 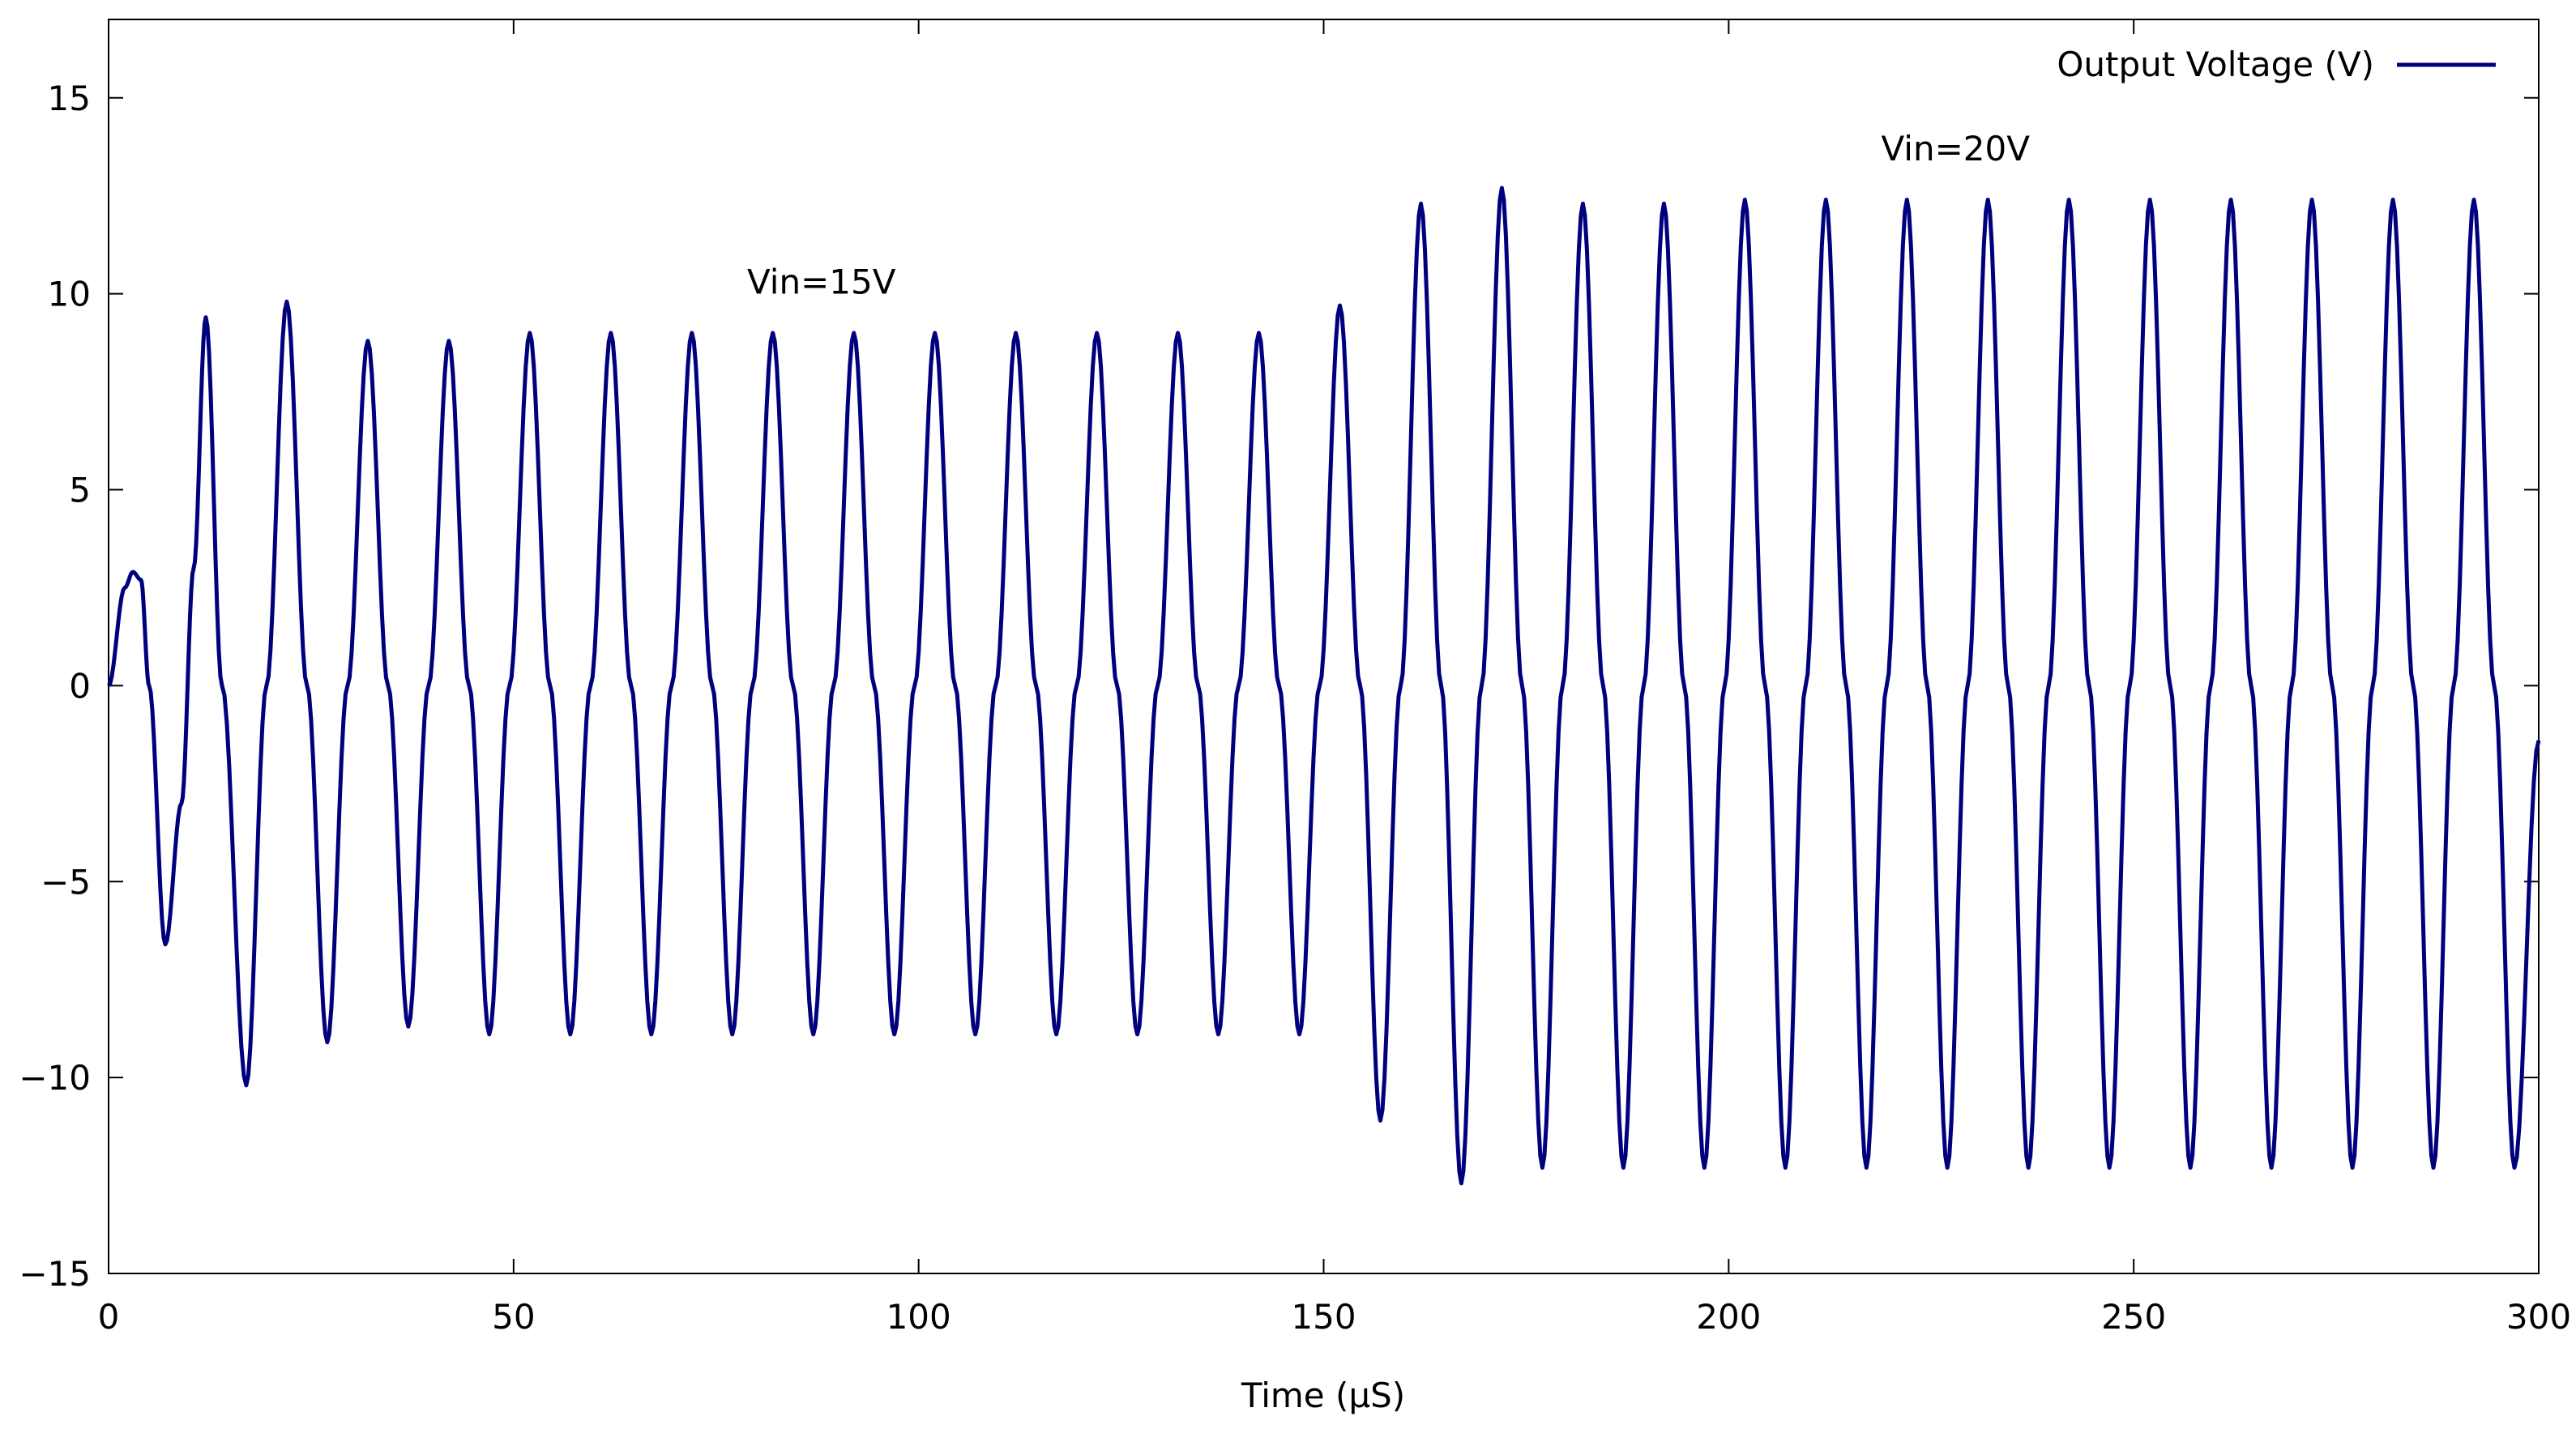 What do you see at coordinates (66, 882) in the screenshot?
I see `y-tick-label: −5` at bounding box center [66, 882].